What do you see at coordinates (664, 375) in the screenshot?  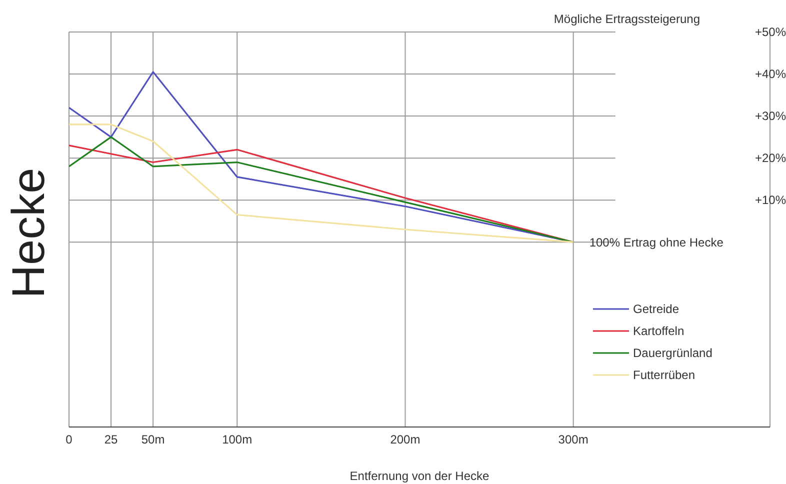 I see `legend-label: Futterrüben` at bounding box center [664, 375].